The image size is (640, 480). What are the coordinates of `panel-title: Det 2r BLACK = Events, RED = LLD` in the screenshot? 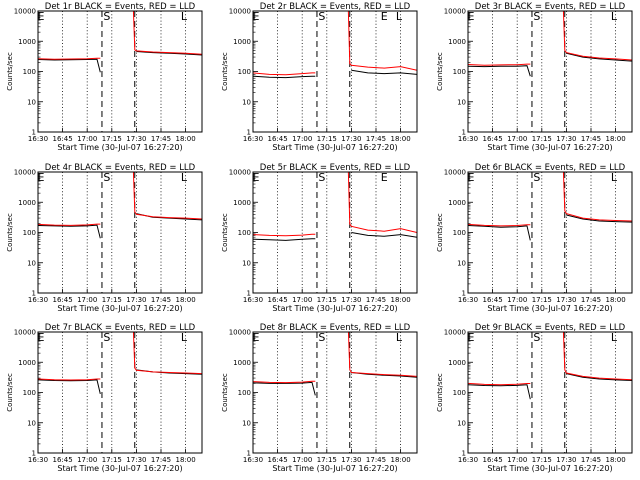 It's located at (335, 7).